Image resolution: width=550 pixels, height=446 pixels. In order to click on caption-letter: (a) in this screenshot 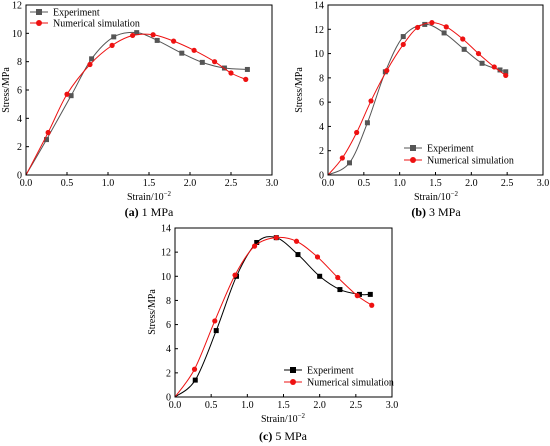, I will do `click(132, 212)`.